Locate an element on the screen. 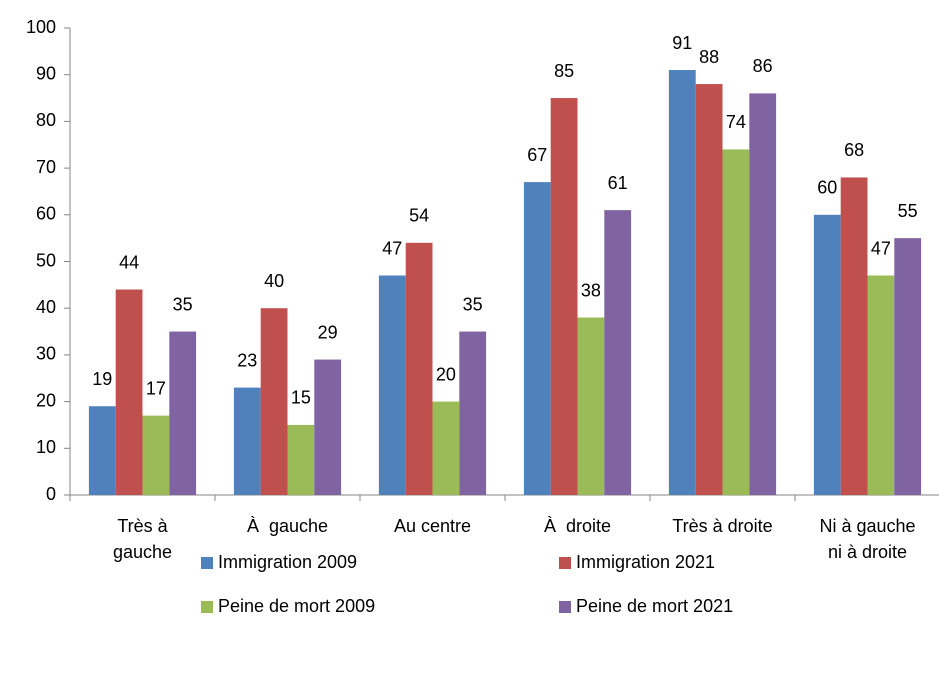 The width and height of the screenshot is (939, 673). x-tick-label: À gauche is located at coordinates (287, 526).